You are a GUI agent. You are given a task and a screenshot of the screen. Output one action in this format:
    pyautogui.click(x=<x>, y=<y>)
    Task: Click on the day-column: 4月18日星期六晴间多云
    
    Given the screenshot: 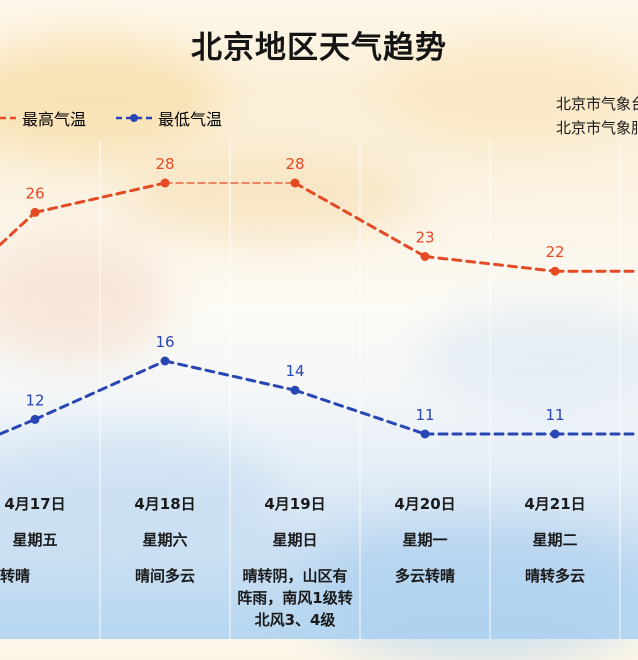 What is the action you would take?
    pyautogui.click(x=165, y=566)
    